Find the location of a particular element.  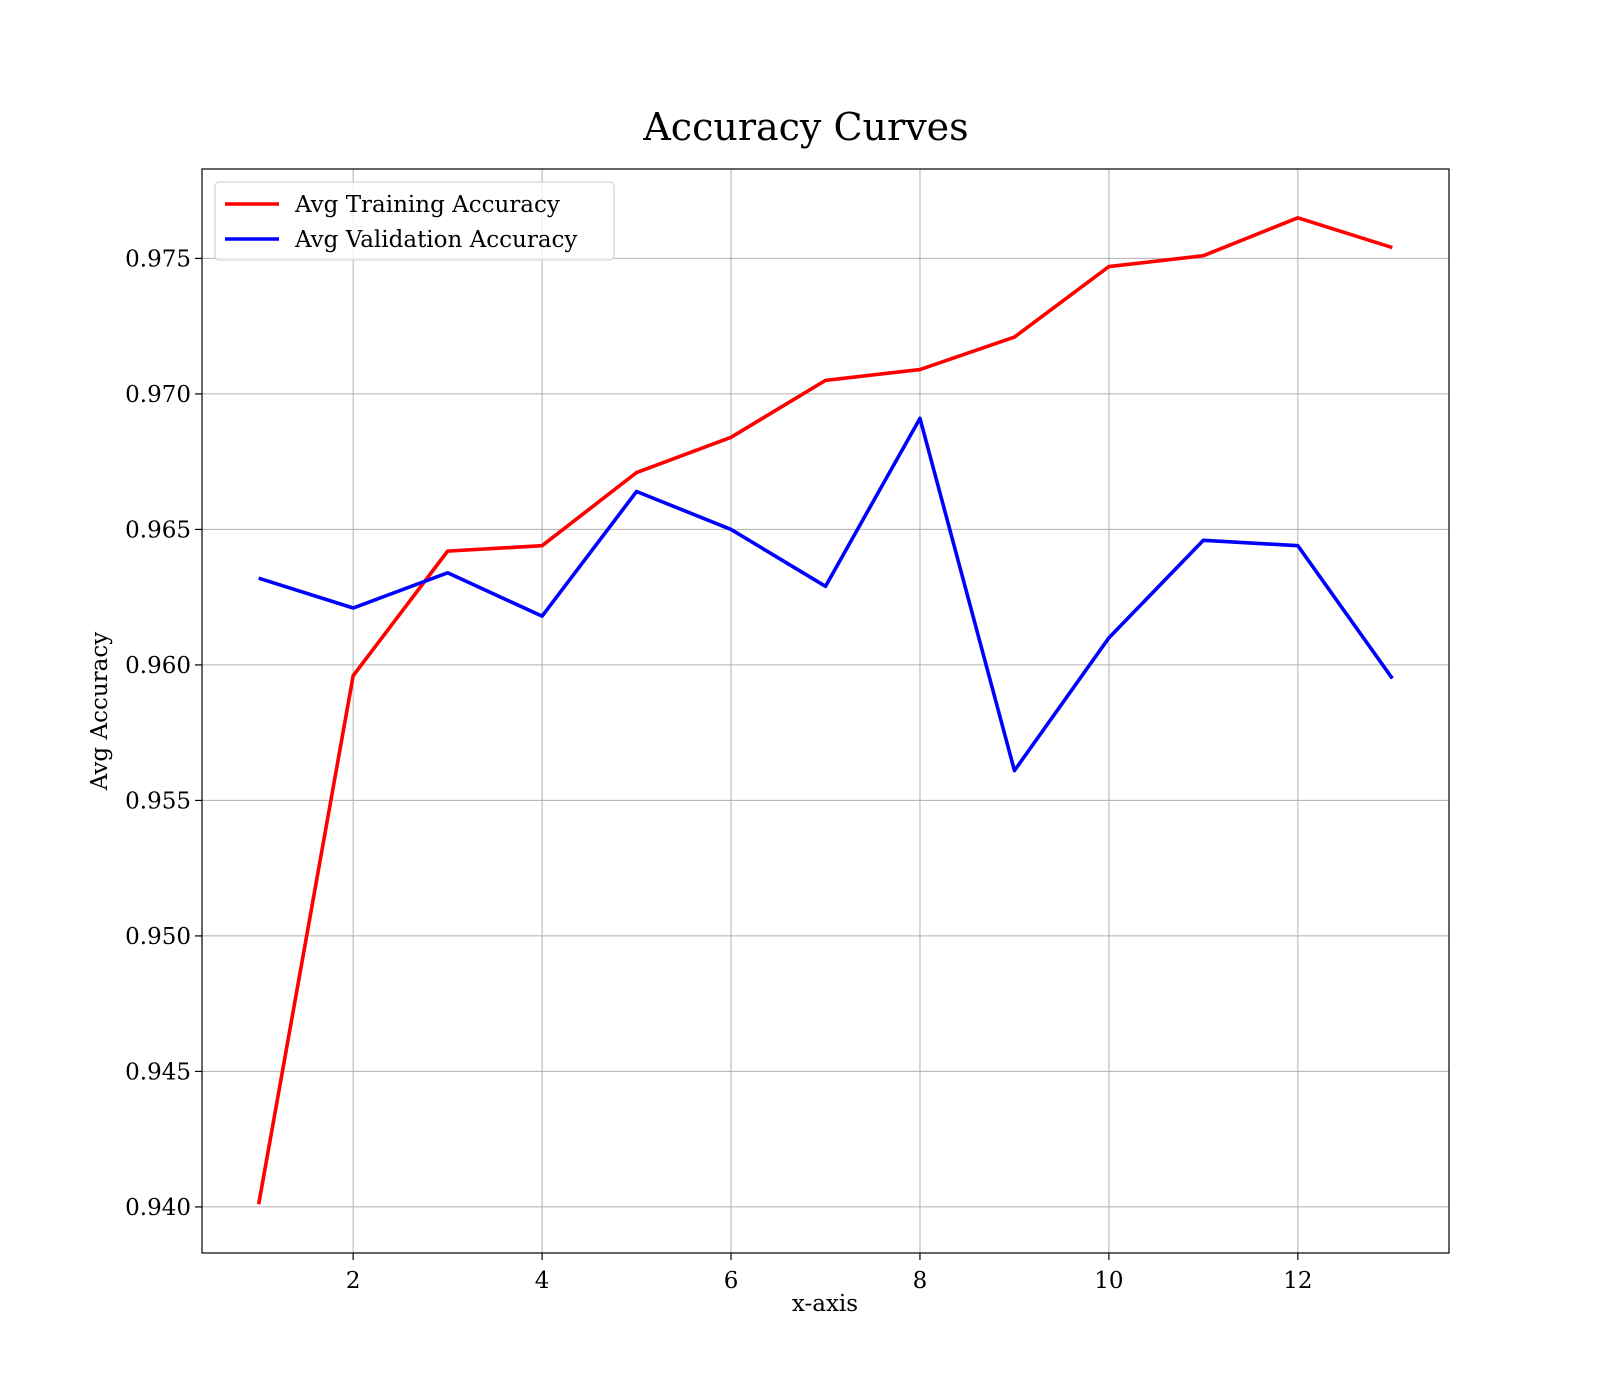

y-axis-label: Avg Accuracy is located at coordinates (100, 711).